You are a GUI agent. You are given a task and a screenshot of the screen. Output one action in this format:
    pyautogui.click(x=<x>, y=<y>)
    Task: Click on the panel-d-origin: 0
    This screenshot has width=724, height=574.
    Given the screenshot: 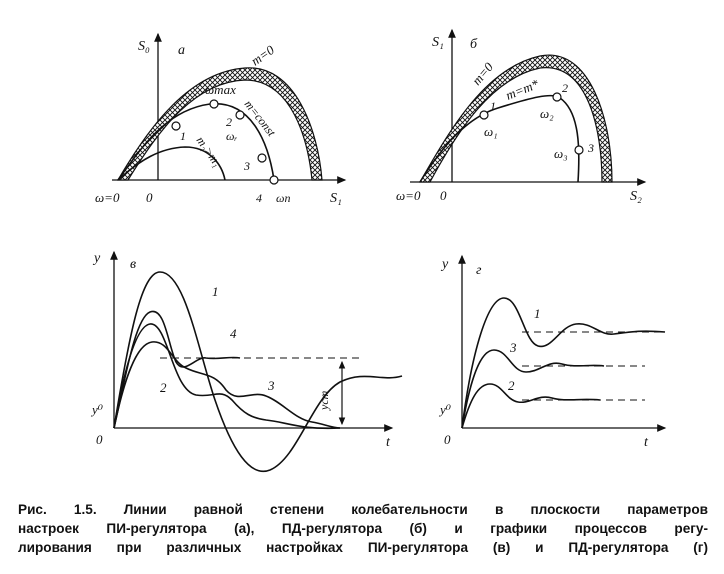 What is the action you would take?
    pyautogui.click(x=447, y=439)
    